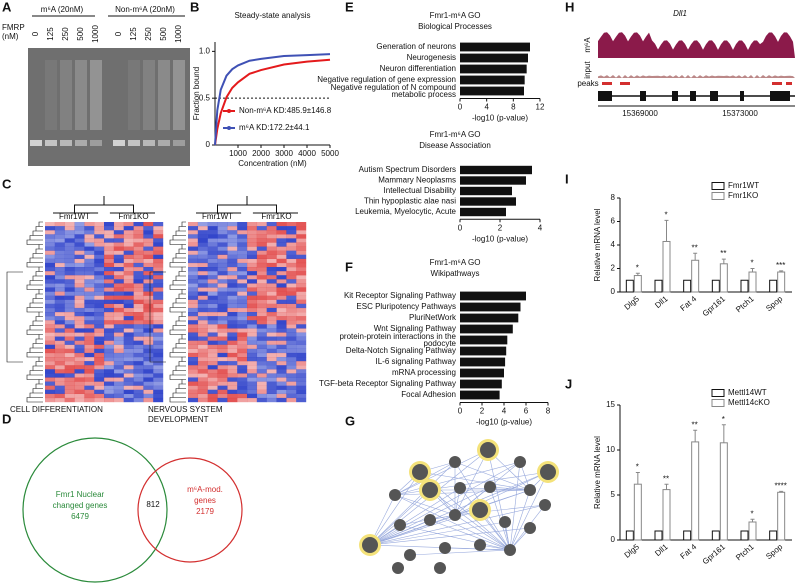 The width and height of the screenshot is (800, 585). I want to click on significance: **, so click(695, 247).